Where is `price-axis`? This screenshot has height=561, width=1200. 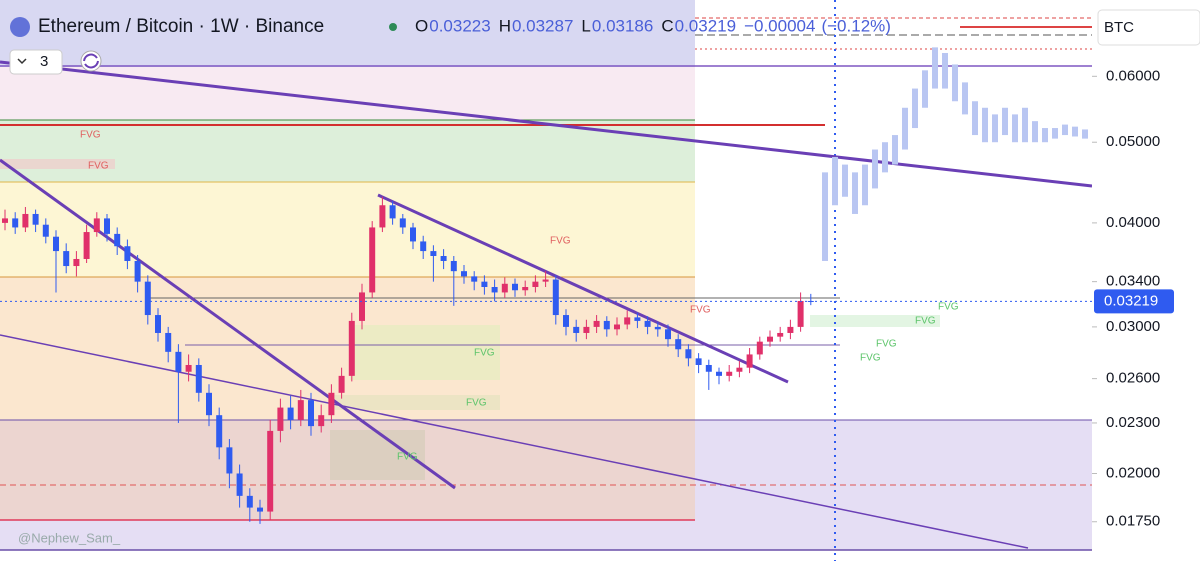
price-axis is located at coordinates (1146, 280).